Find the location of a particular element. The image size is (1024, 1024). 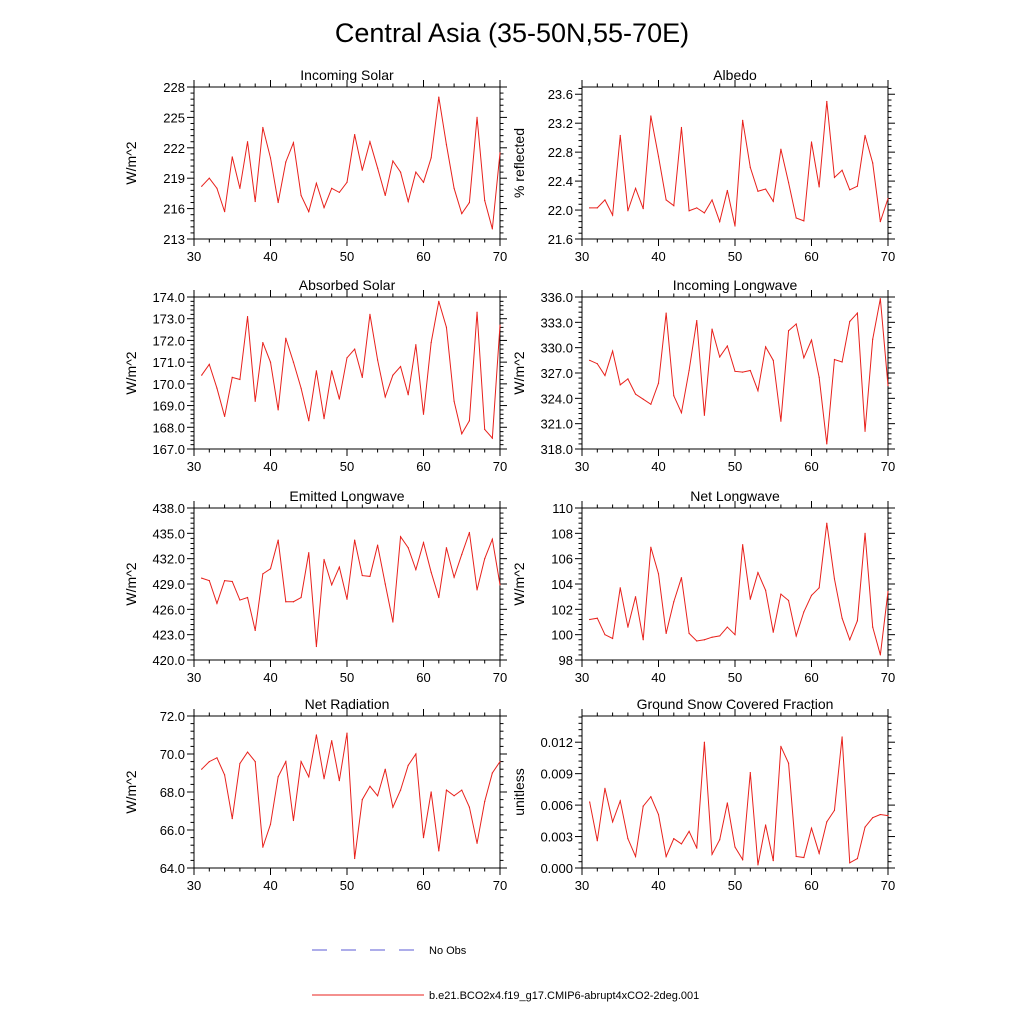

y-tick-label: 168.0 is located at coordinates (168, 427).